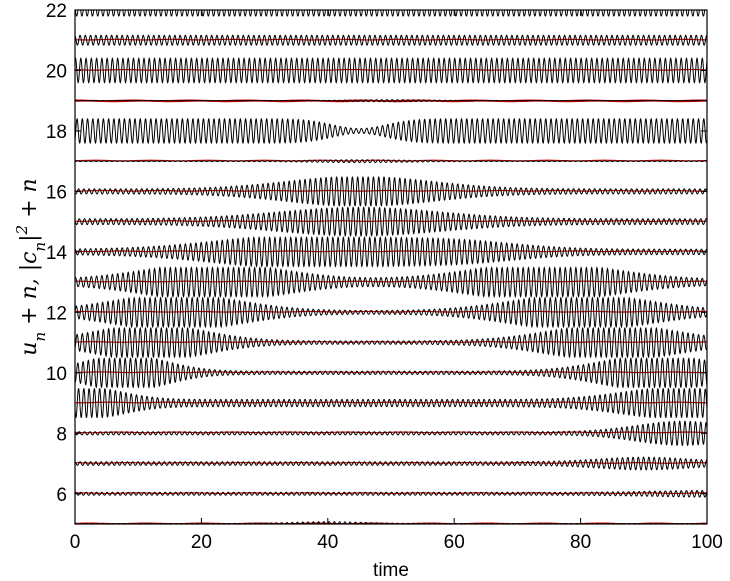 Image resolution: width=730 pixels, height=581 pixels. I want to click on y-tick-label-12: 12, so click(56, 313).